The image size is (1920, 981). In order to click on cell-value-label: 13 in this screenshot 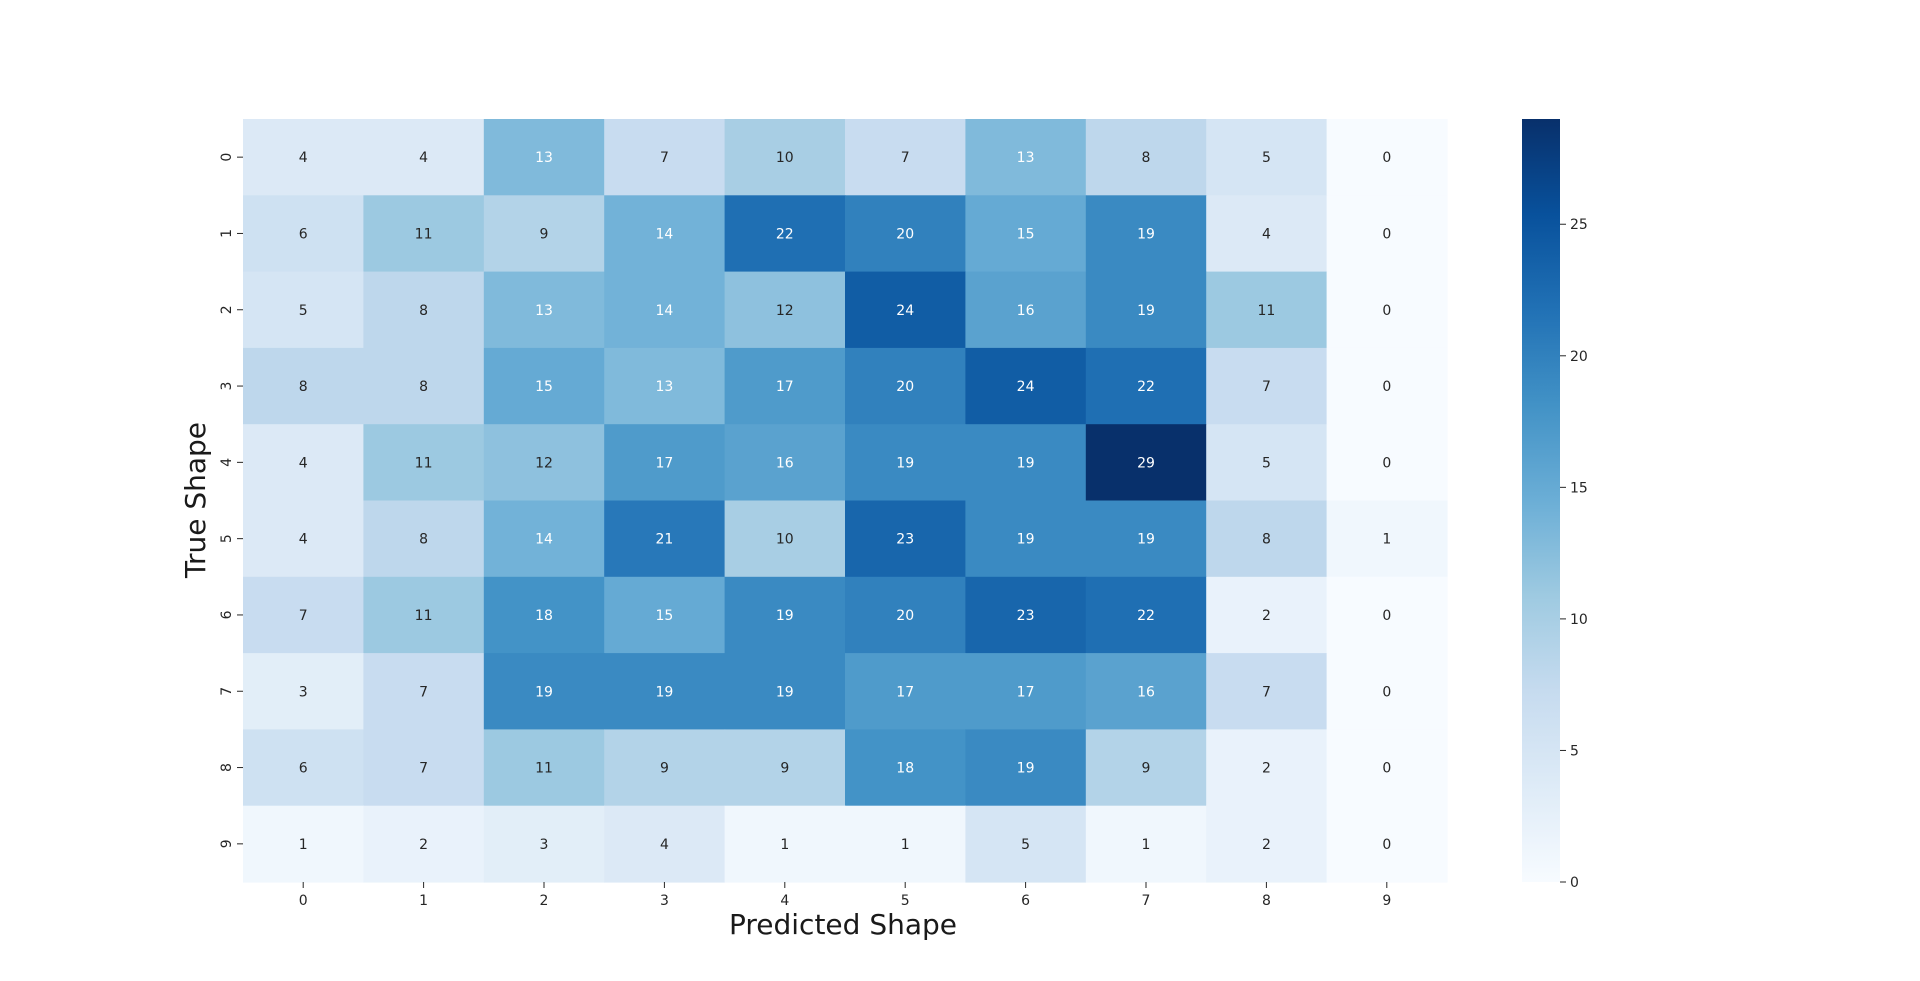, I will do `click(664, 387)`.